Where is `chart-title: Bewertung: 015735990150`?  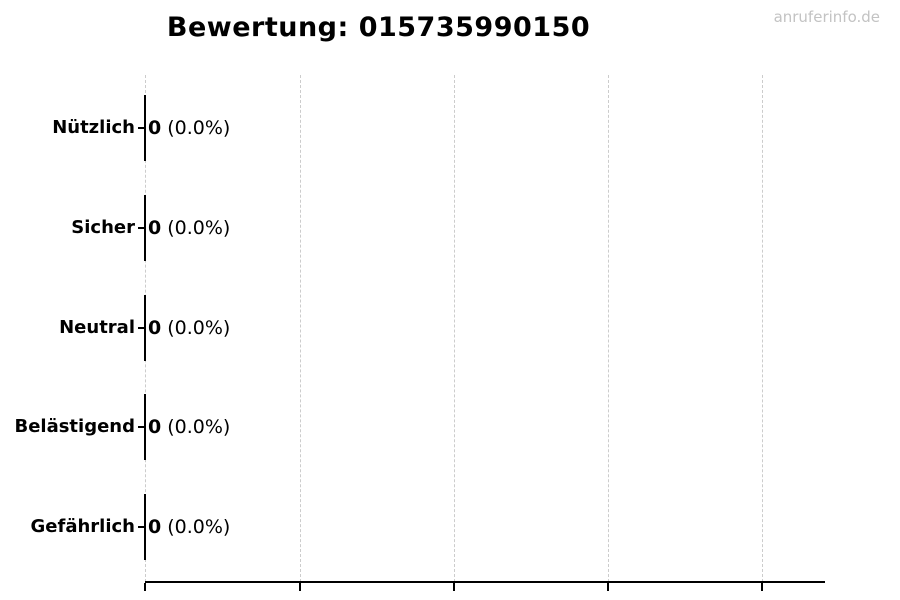 chart-title: Bewertung: 015735990150 is located at coordinates (378, 27).